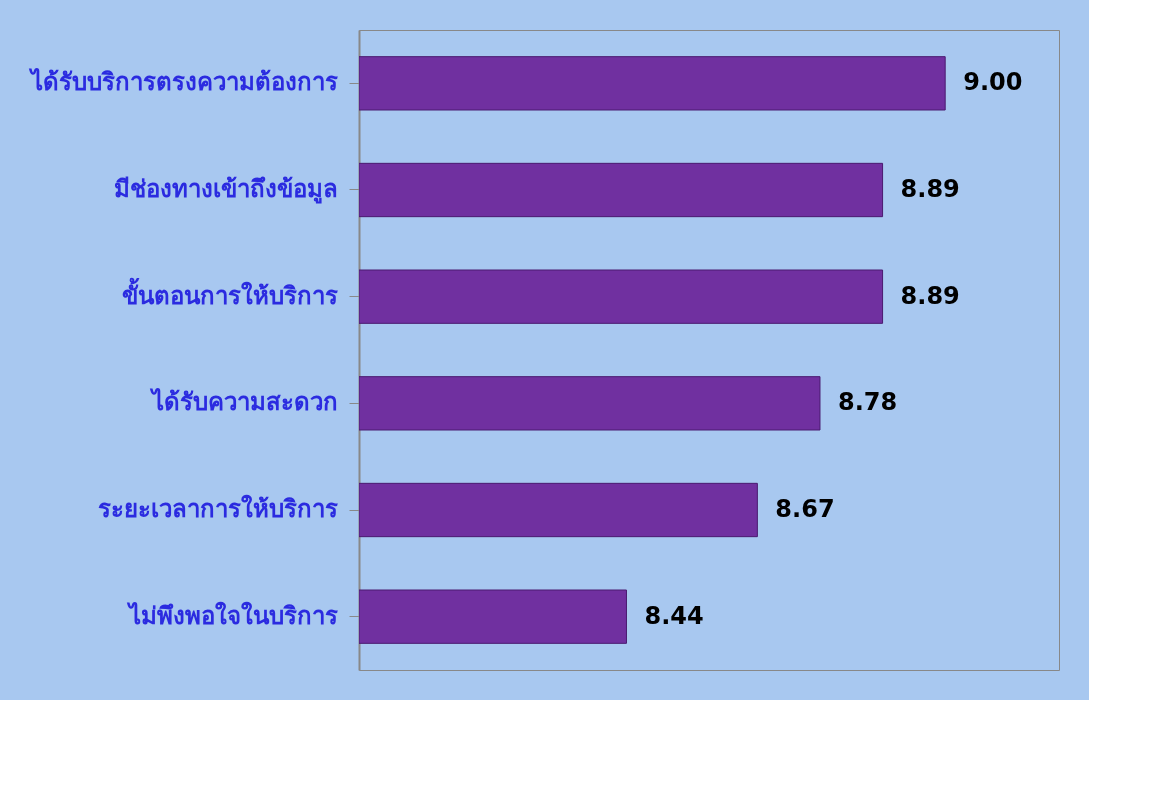  What do you see at coordinates (674, 615) in the screenshot?
I see `data-label: 8.44` at bounding box center [674, 615].